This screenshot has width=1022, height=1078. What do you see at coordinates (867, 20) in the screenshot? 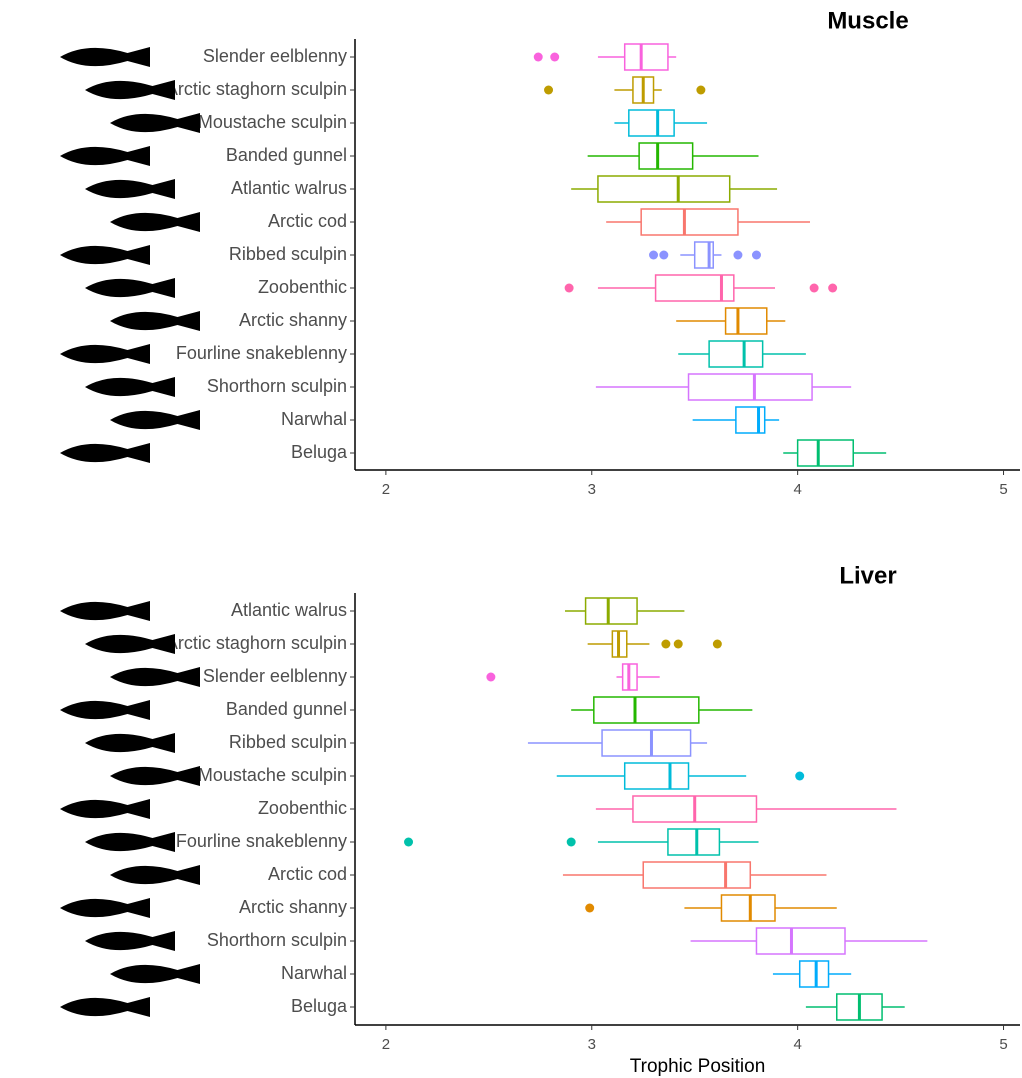
I see `panel-title: Muscle` at bounding box center [867, 20].